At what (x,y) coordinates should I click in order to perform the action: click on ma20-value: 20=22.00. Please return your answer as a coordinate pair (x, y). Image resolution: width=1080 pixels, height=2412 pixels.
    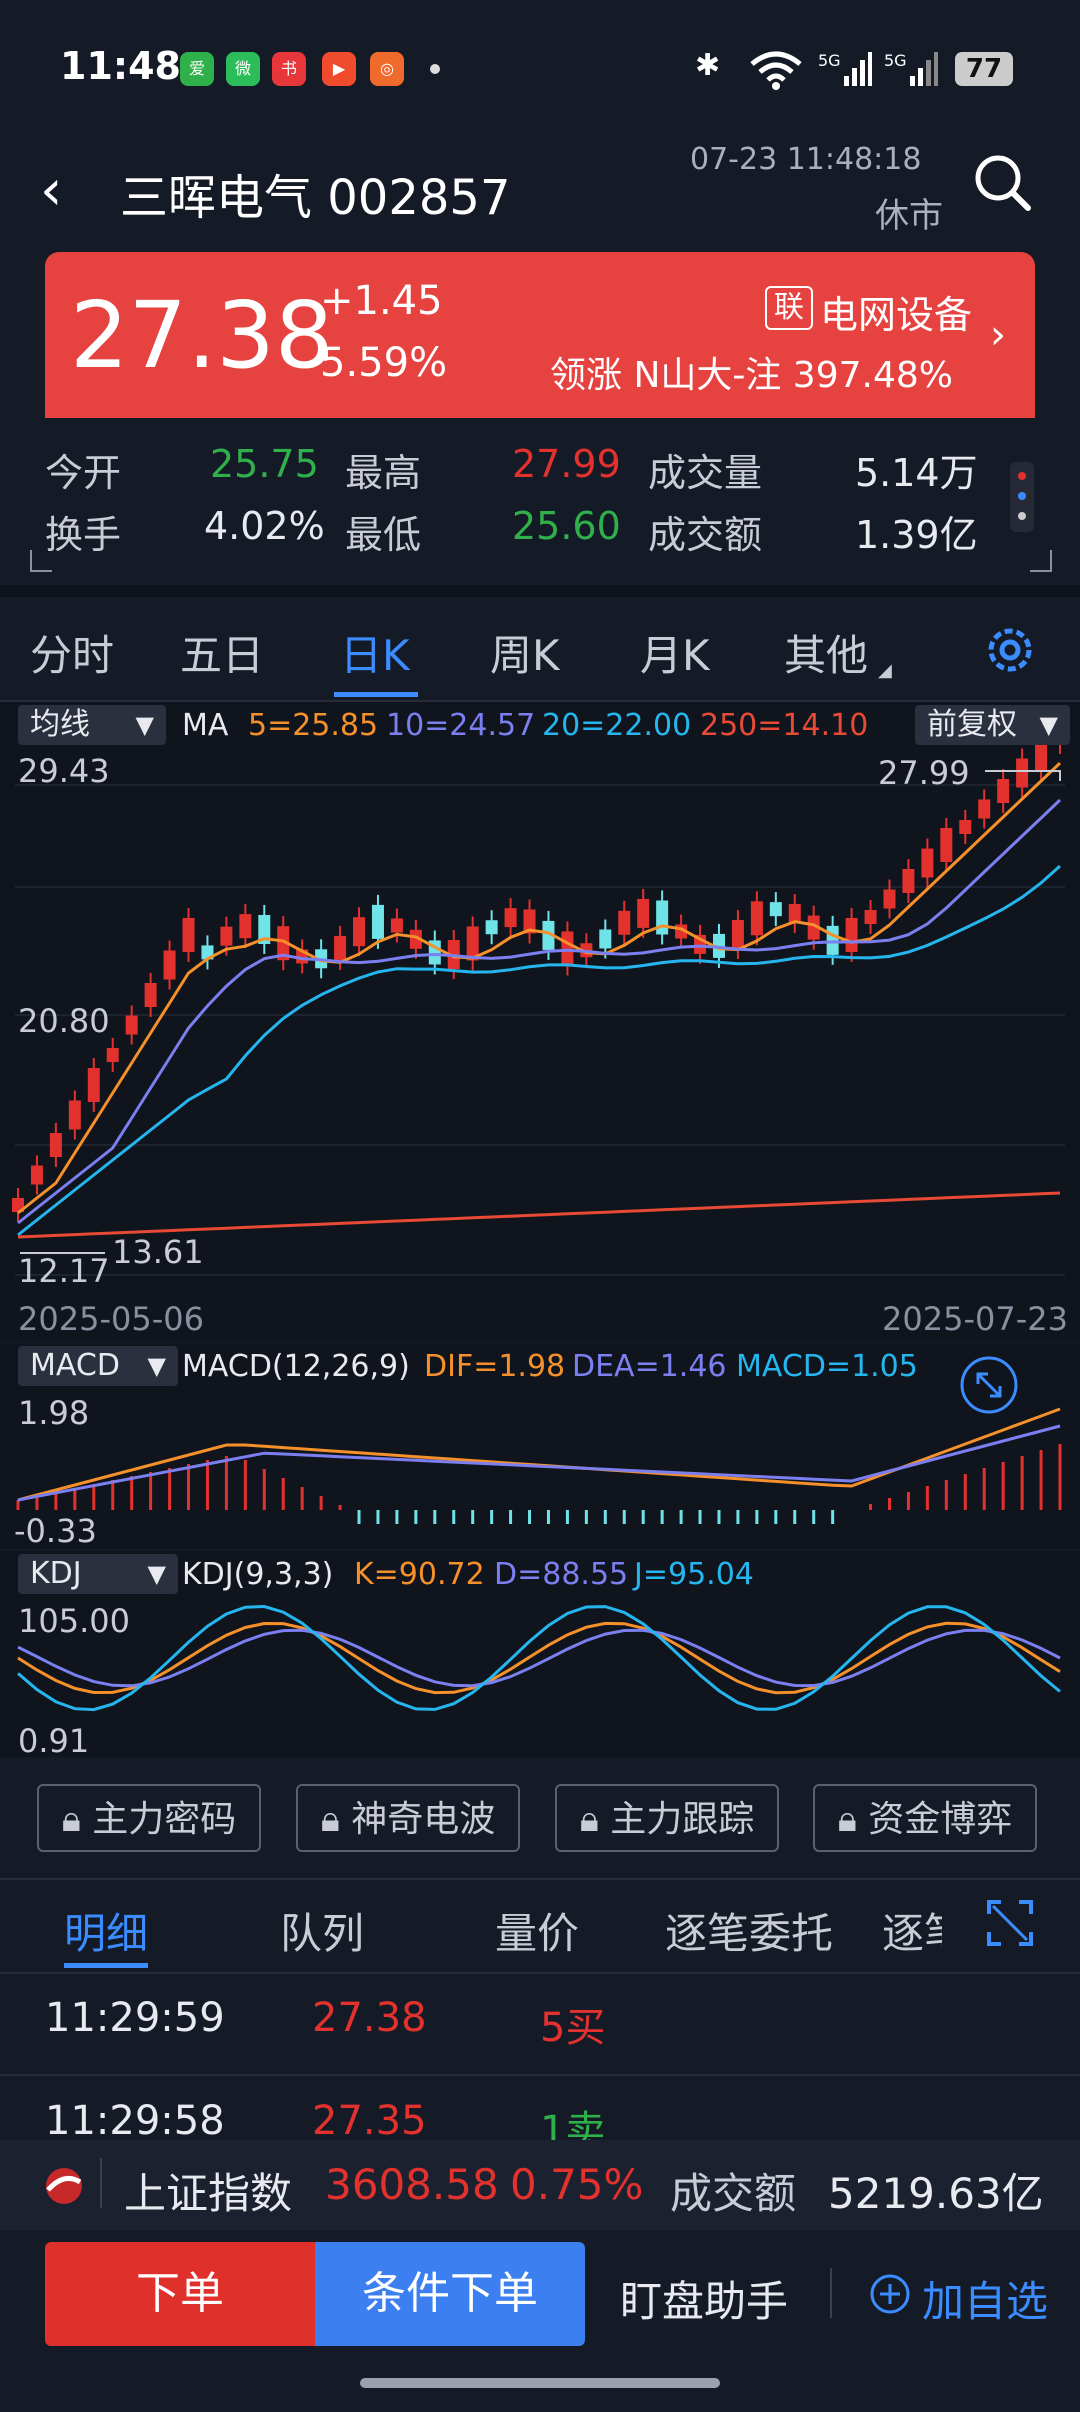
    Looking at the image, I should click on (617, 725).